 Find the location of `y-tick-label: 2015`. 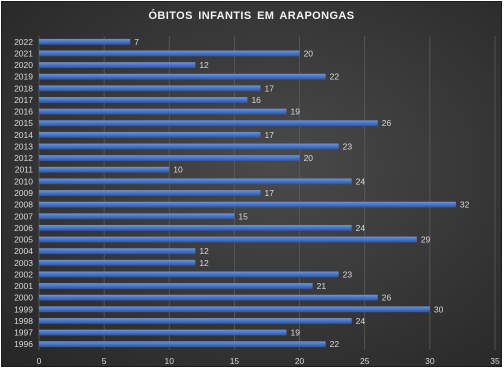

y-tick-label: 2015 is located at coordinates (23, 123).